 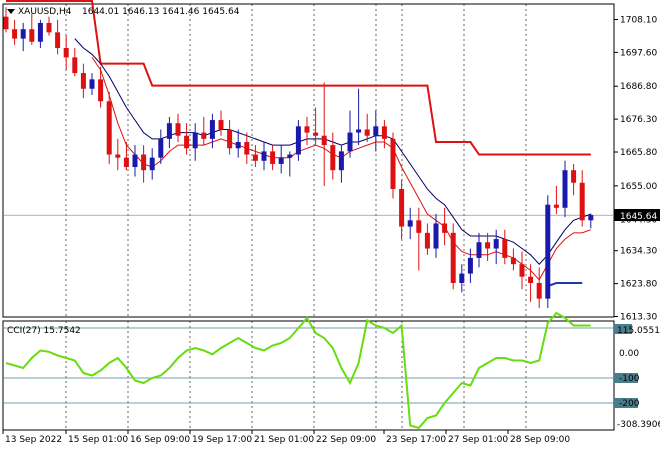 What do you see at coordinates (11, 11) in the screenshot?
I see `triangle-down-icon` at bounding box center [11, 11].